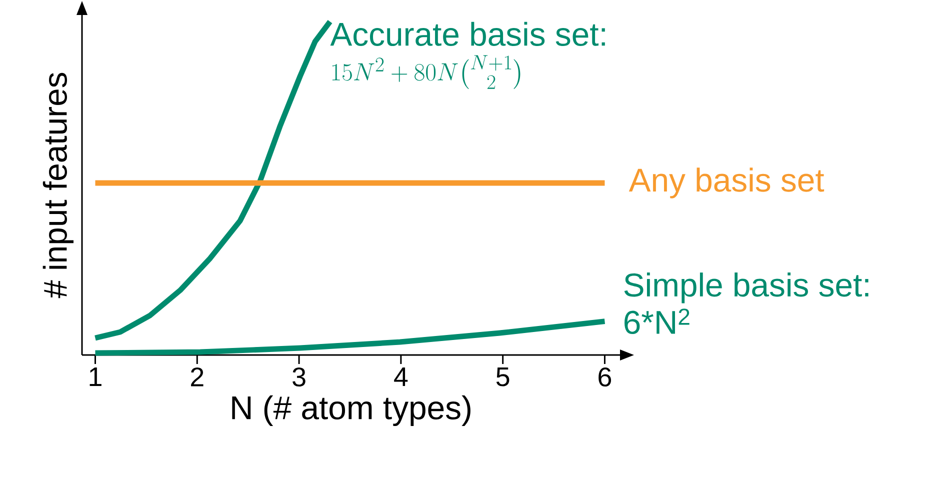 Image resolution: width=951 pixels, height=481 pixels. I want to click on annotation: $15N^2 + 80N\binom{N+1}{2}$, so click(426, 72).